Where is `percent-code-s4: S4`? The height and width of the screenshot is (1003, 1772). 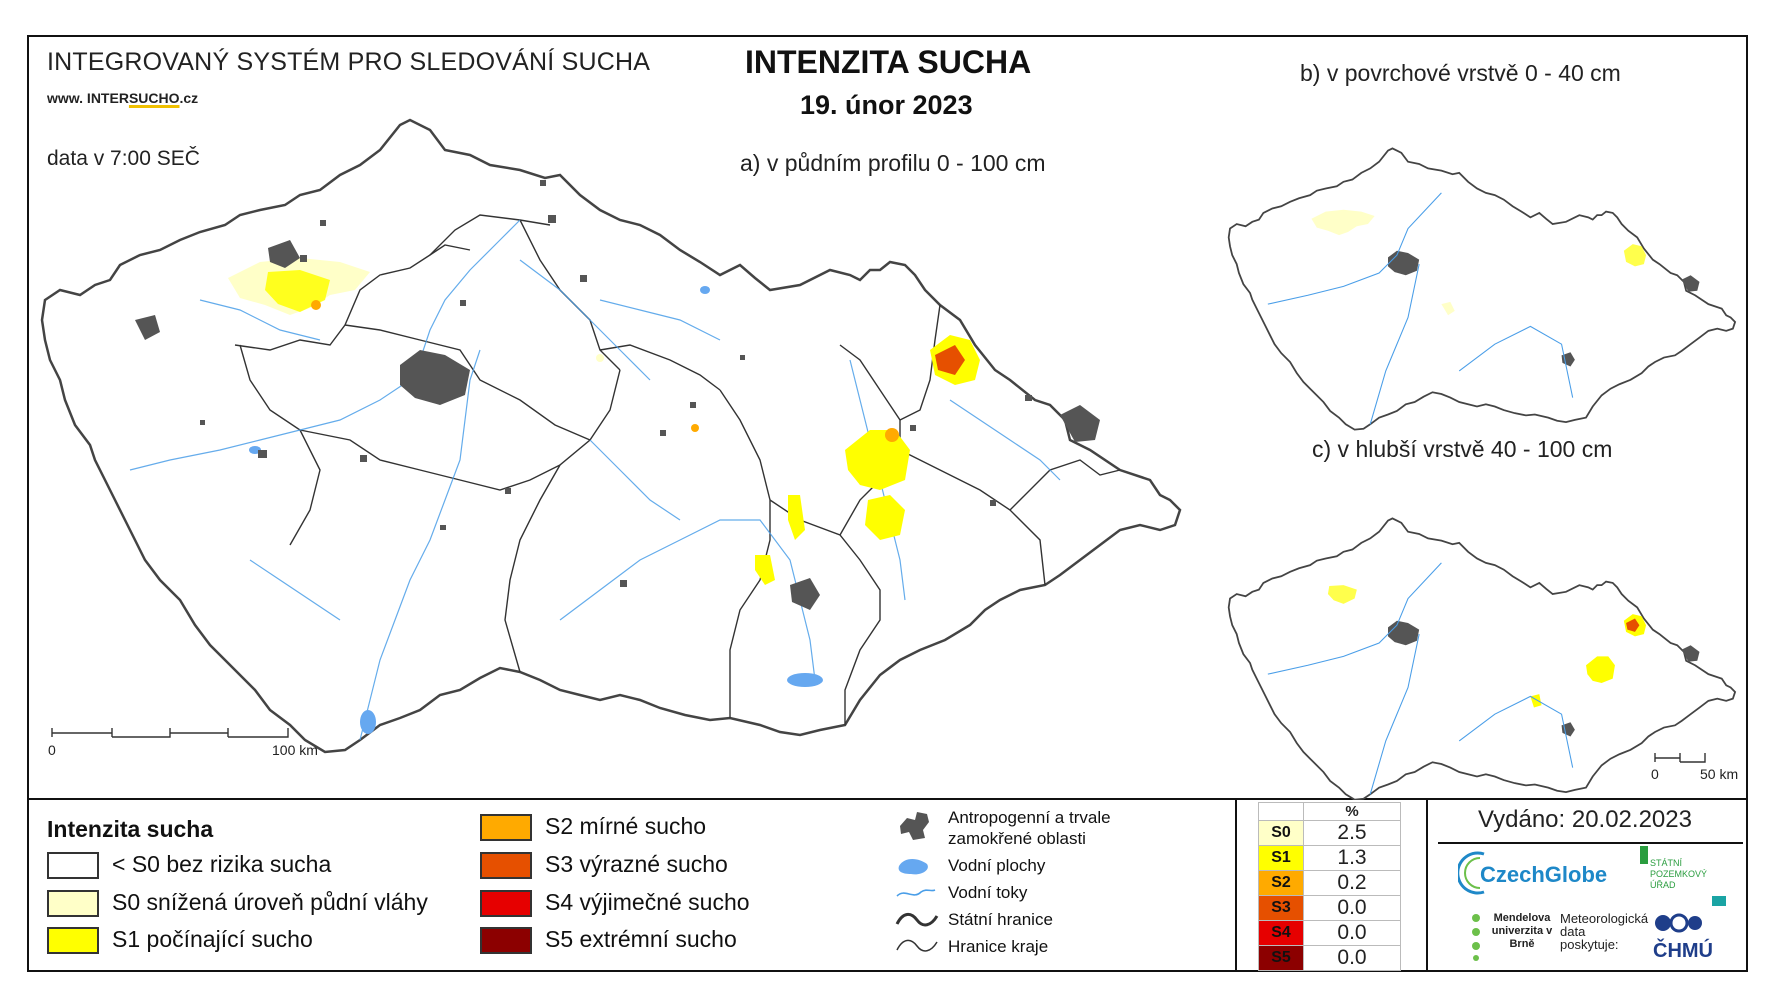 percent-code-s4: S4 is located at coordinates (1281, 933).